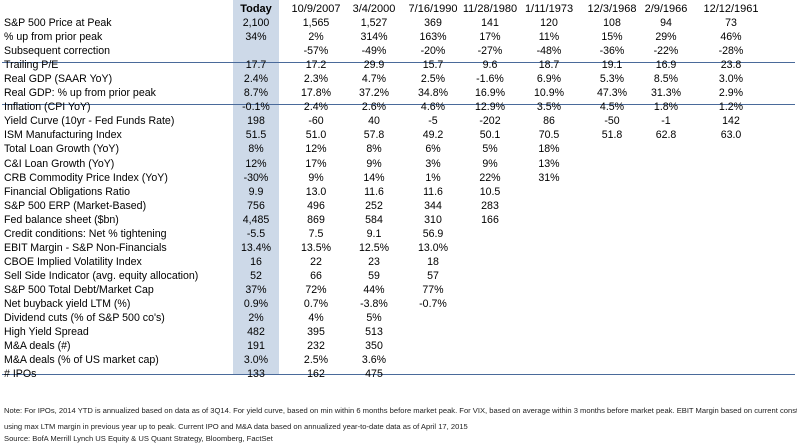 Image resolution: width=797 pixels, height=447 pixels. I want to click on table-cell: 369, so click(433, 23).